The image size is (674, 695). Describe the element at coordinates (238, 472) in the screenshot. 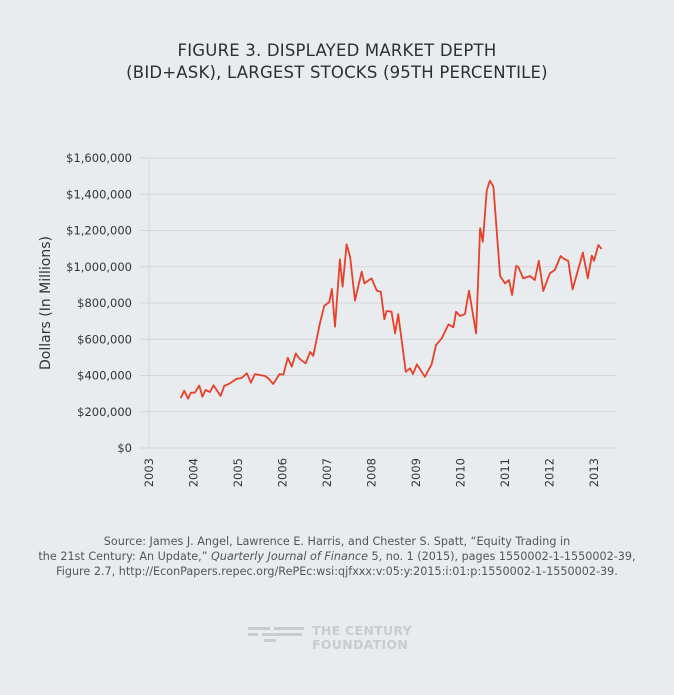

I see `x-tick-label: 2005` at that location.